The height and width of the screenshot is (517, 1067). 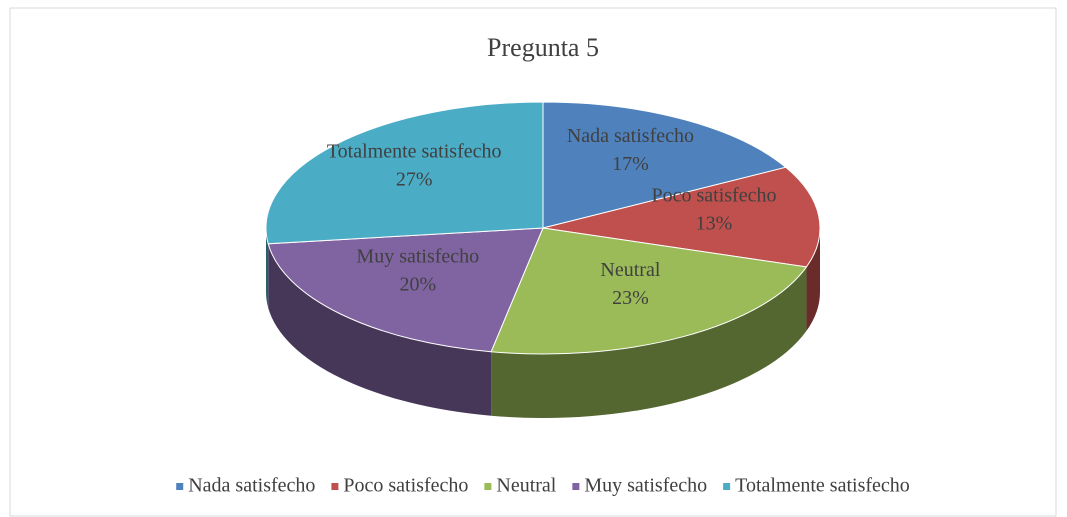 What do you see at coordinates (714, 223) in the screenshot?
I see `slice-label-value: 13%` at bounding box center [714, 223].